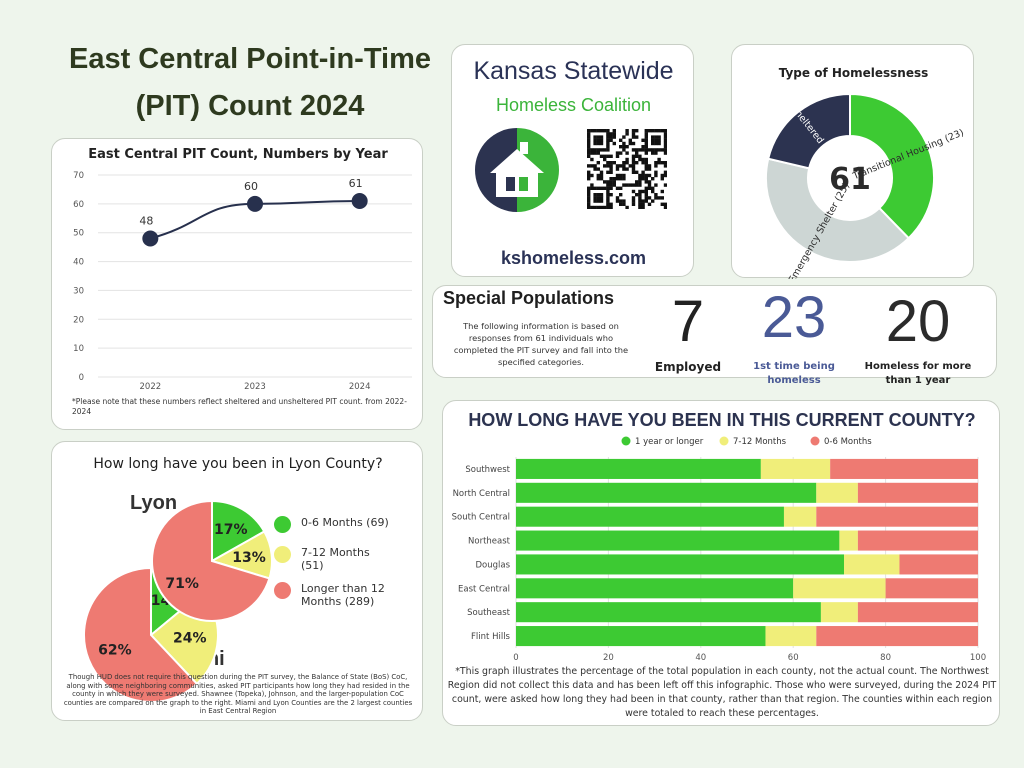 The height and width of the screenshot is (768, 1024). I want to click on line-chart: 0 10 20 30 40 50 60 70 48 2022 60 2023 61 2024, so click(242, 281).